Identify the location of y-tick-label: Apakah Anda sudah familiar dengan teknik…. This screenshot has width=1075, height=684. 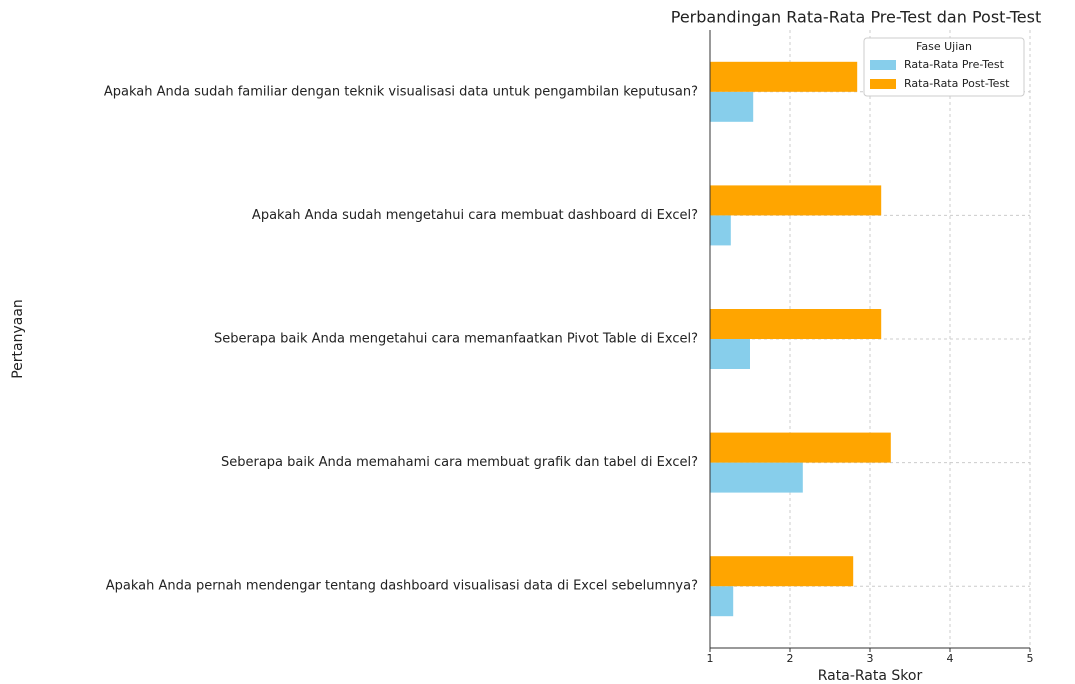
(401, 91).